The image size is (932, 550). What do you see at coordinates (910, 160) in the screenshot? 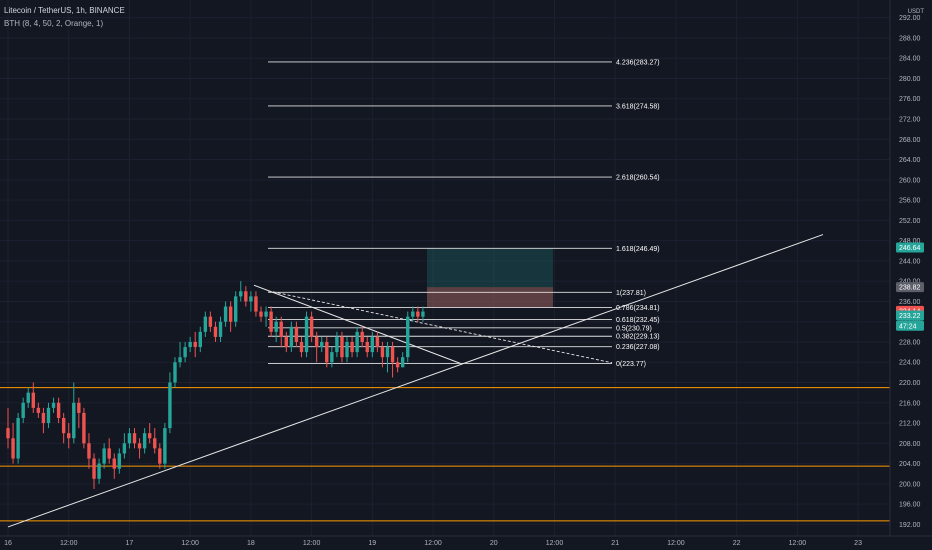
I see `price-tick-label: 264.00` at bounding box center [910, 160].